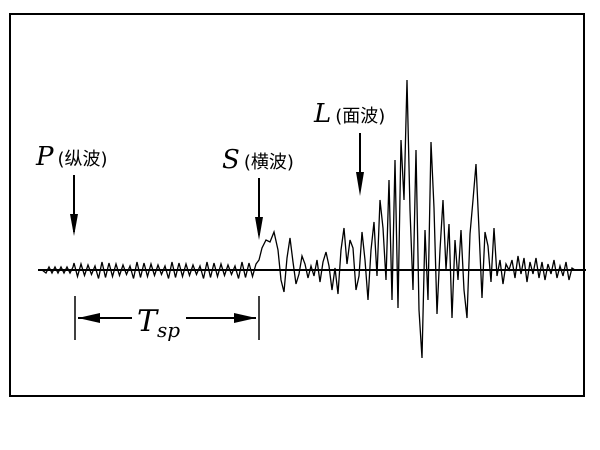 This screenshot has width=600, height=450. Describe the element at coordinates (71, 157) in the screenshot. I see `p-wave-label: P (纵波)` at that location.